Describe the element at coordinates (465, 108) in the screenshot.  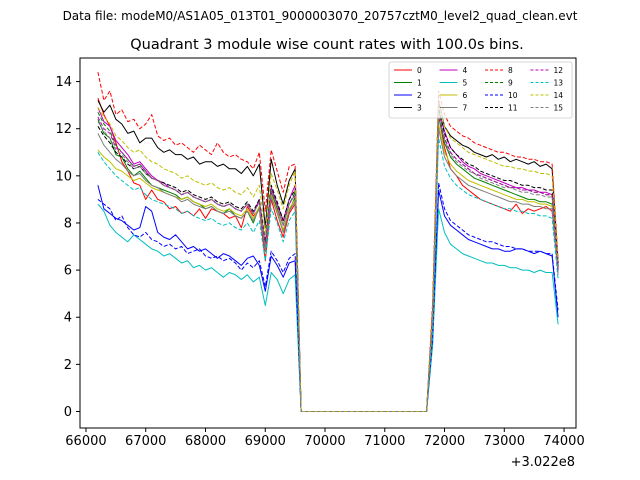
I see `legend-label-7: 7` at that location.